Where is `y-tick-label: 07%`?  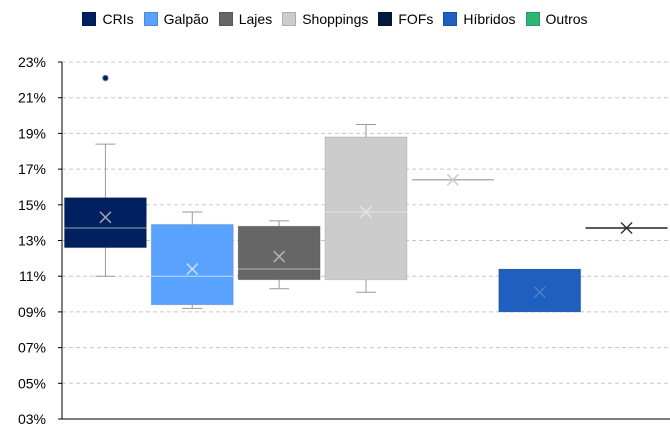 y-tick-label: 07% is located at coordinates (32, 348).